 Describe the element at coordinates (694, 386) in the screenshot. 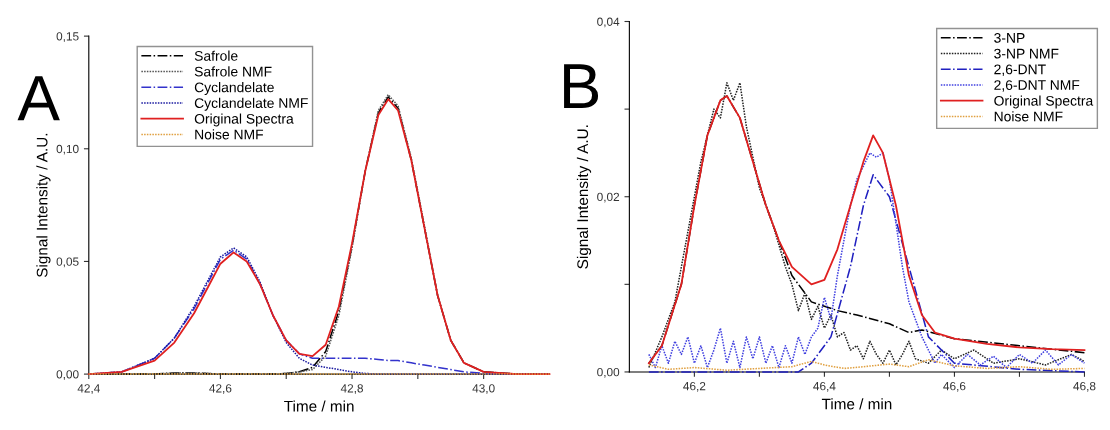

I see `x-tick-label: 46,2` at that location.